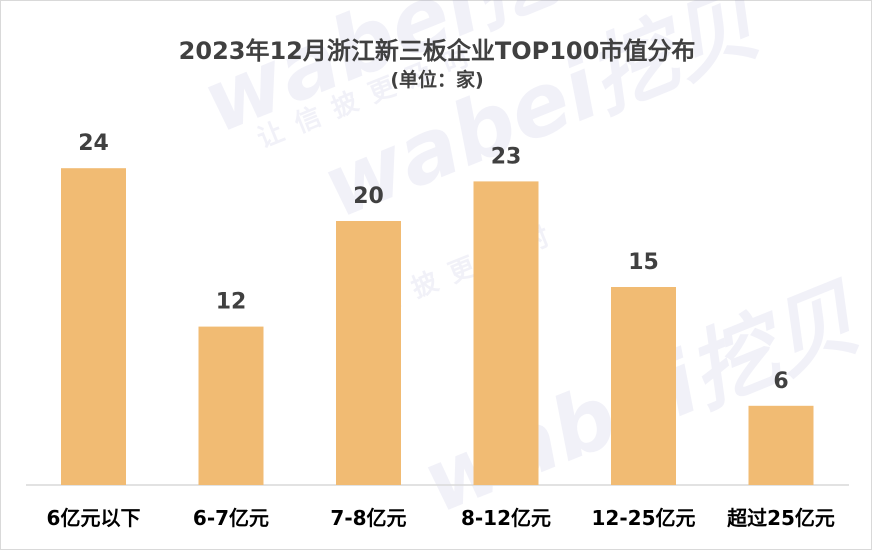 The width and height of the screenshot is (872, 551). Describe the element at coordinates (94, 518) in the screenshot. I see `category-label-1: 6亿元以下` at that location.